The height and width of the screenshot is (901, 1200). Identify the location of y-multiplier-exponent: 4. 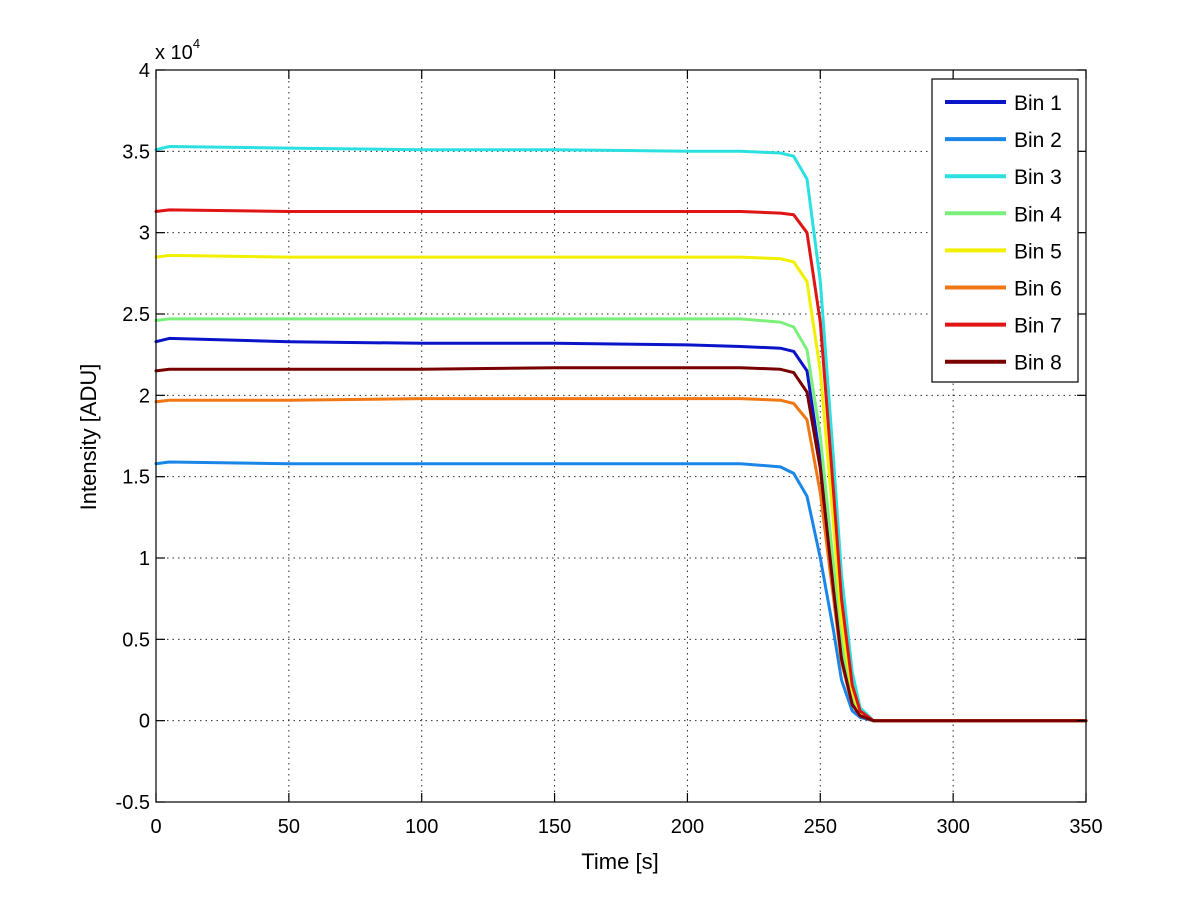
(196, 43).